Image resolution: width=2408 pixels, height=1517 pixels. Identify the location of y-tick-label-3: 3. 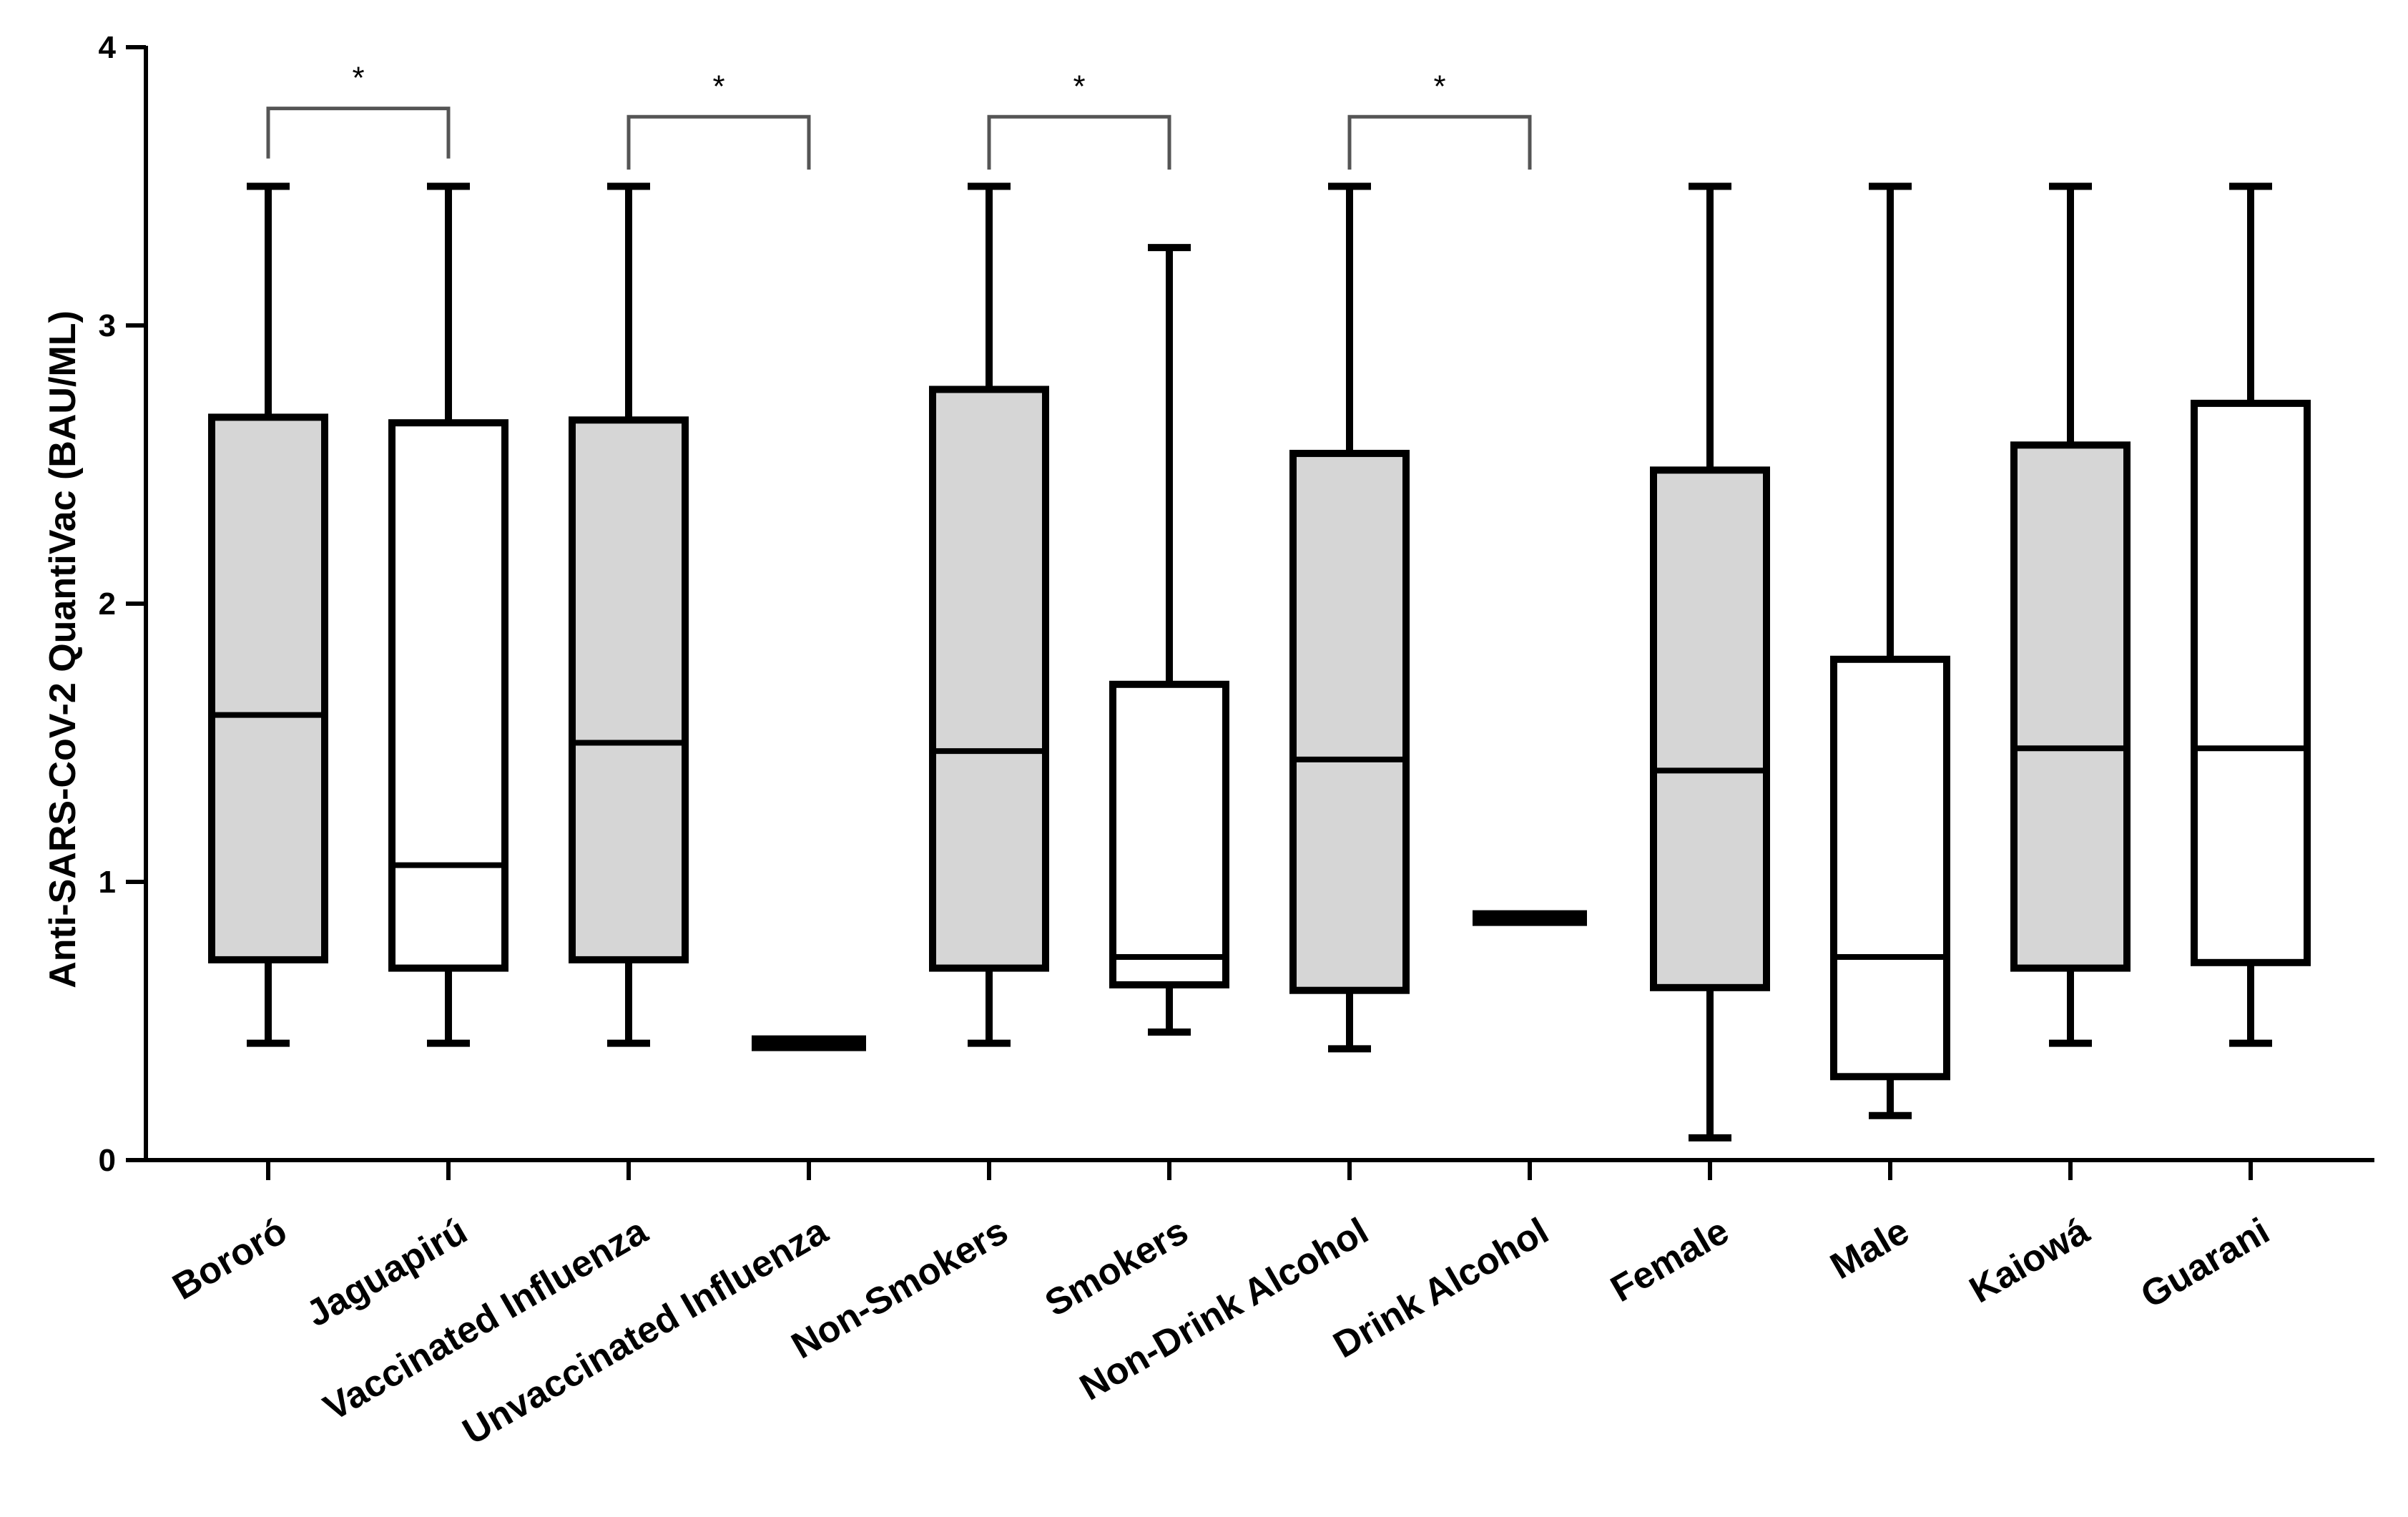
(107, 325).